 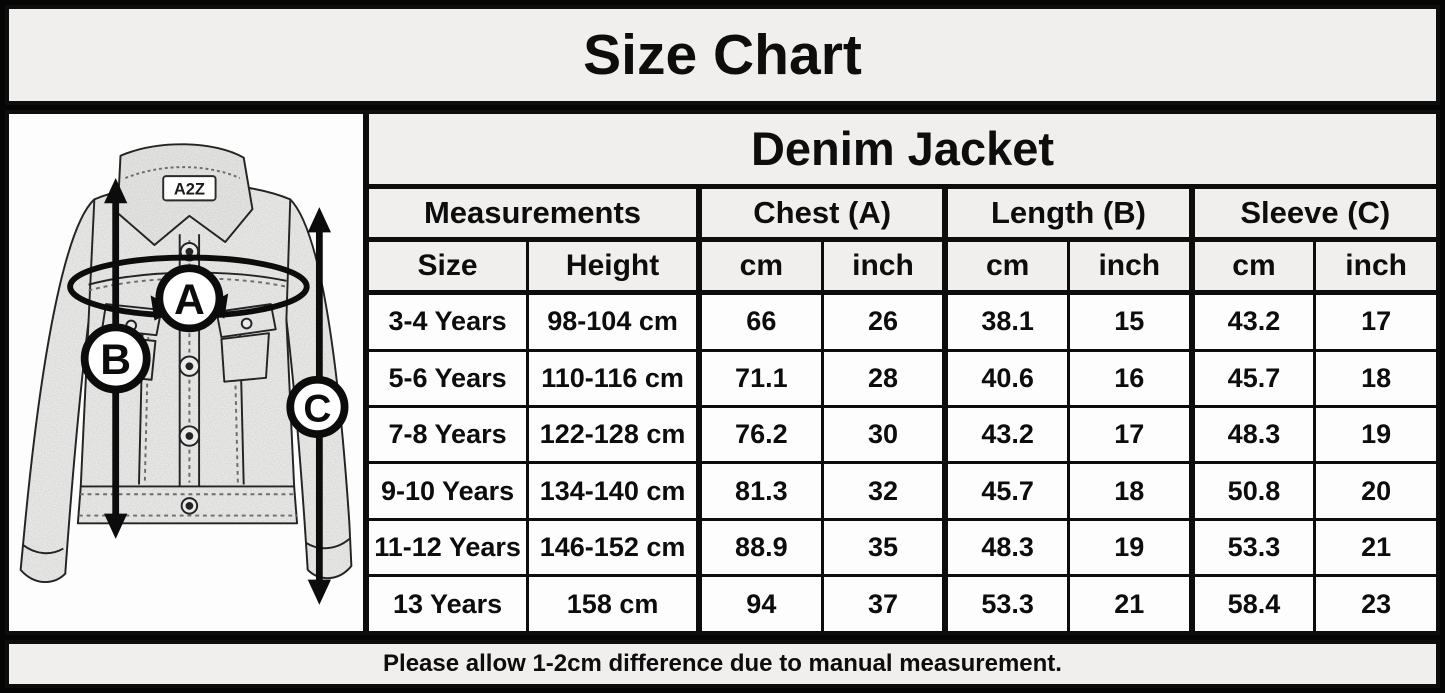 What do you see at coordinates (1006, 321) in the screenshot?
I see `table-cell: 38.1` at bounding box center [1006, 321].